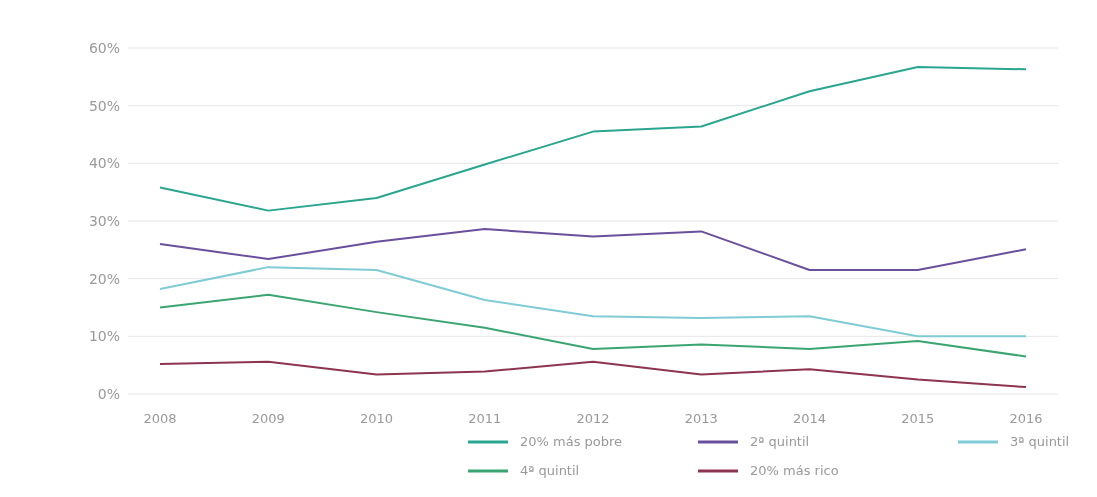  What do you see at coordinates (1040, 441) in the screenshot?
I see `legend-label: 3ª quintil` at bounding box center [1040, 441].